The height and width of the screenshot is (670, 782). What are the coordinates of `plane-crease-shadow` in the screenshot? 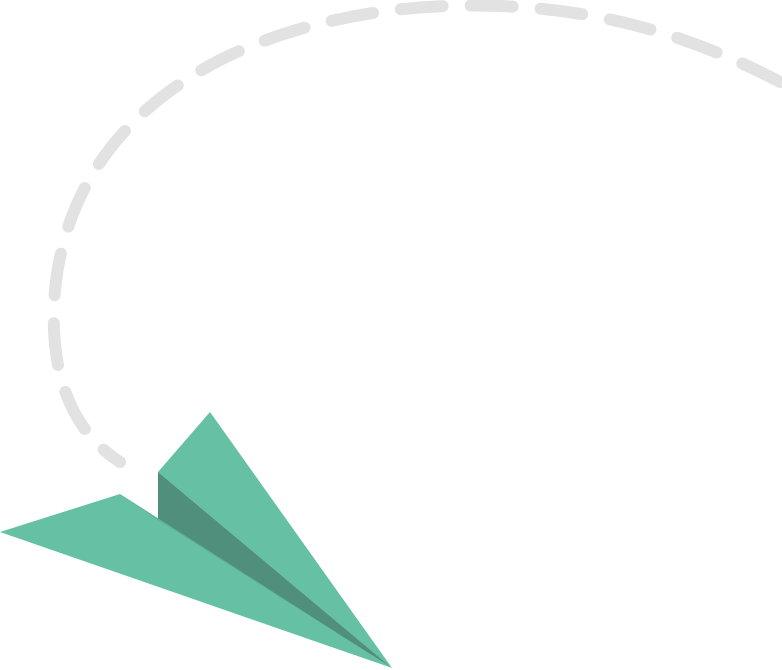 It's located at (256, 581).